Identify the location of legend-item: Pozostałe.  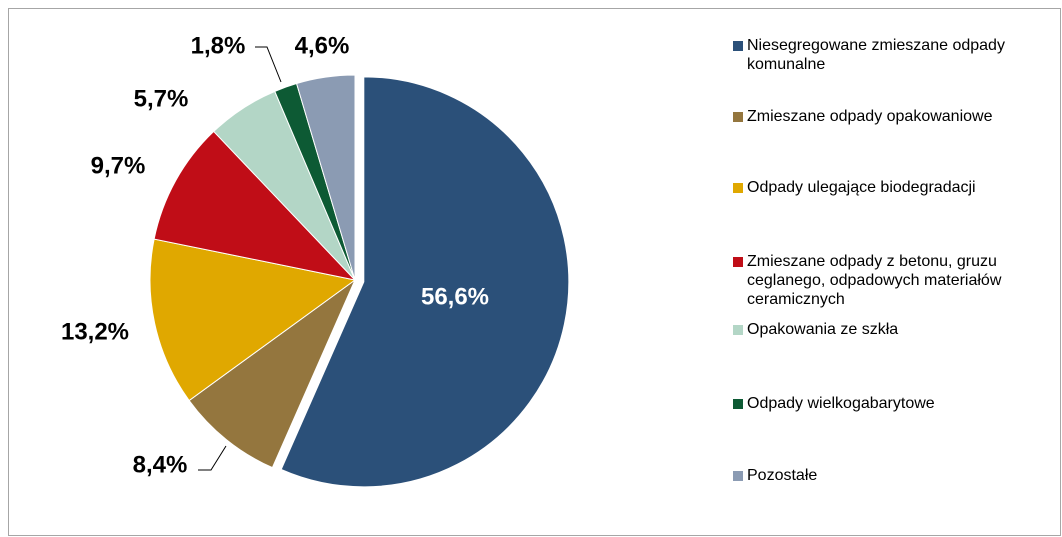
(893, 475).